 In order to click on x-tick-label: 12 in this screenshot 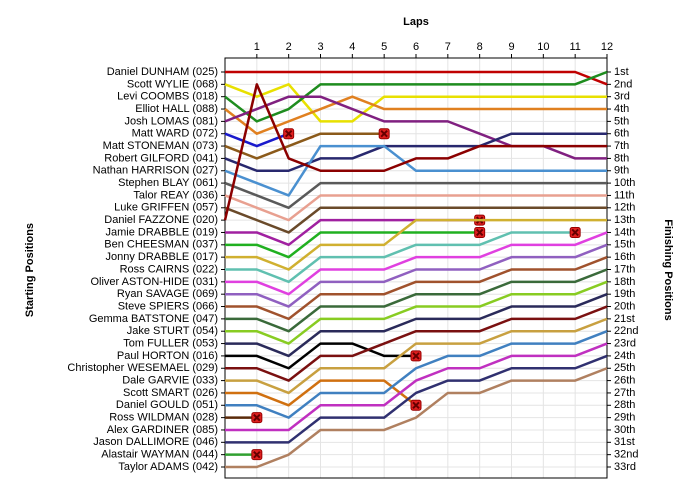, I will do `click(607, 47)`.